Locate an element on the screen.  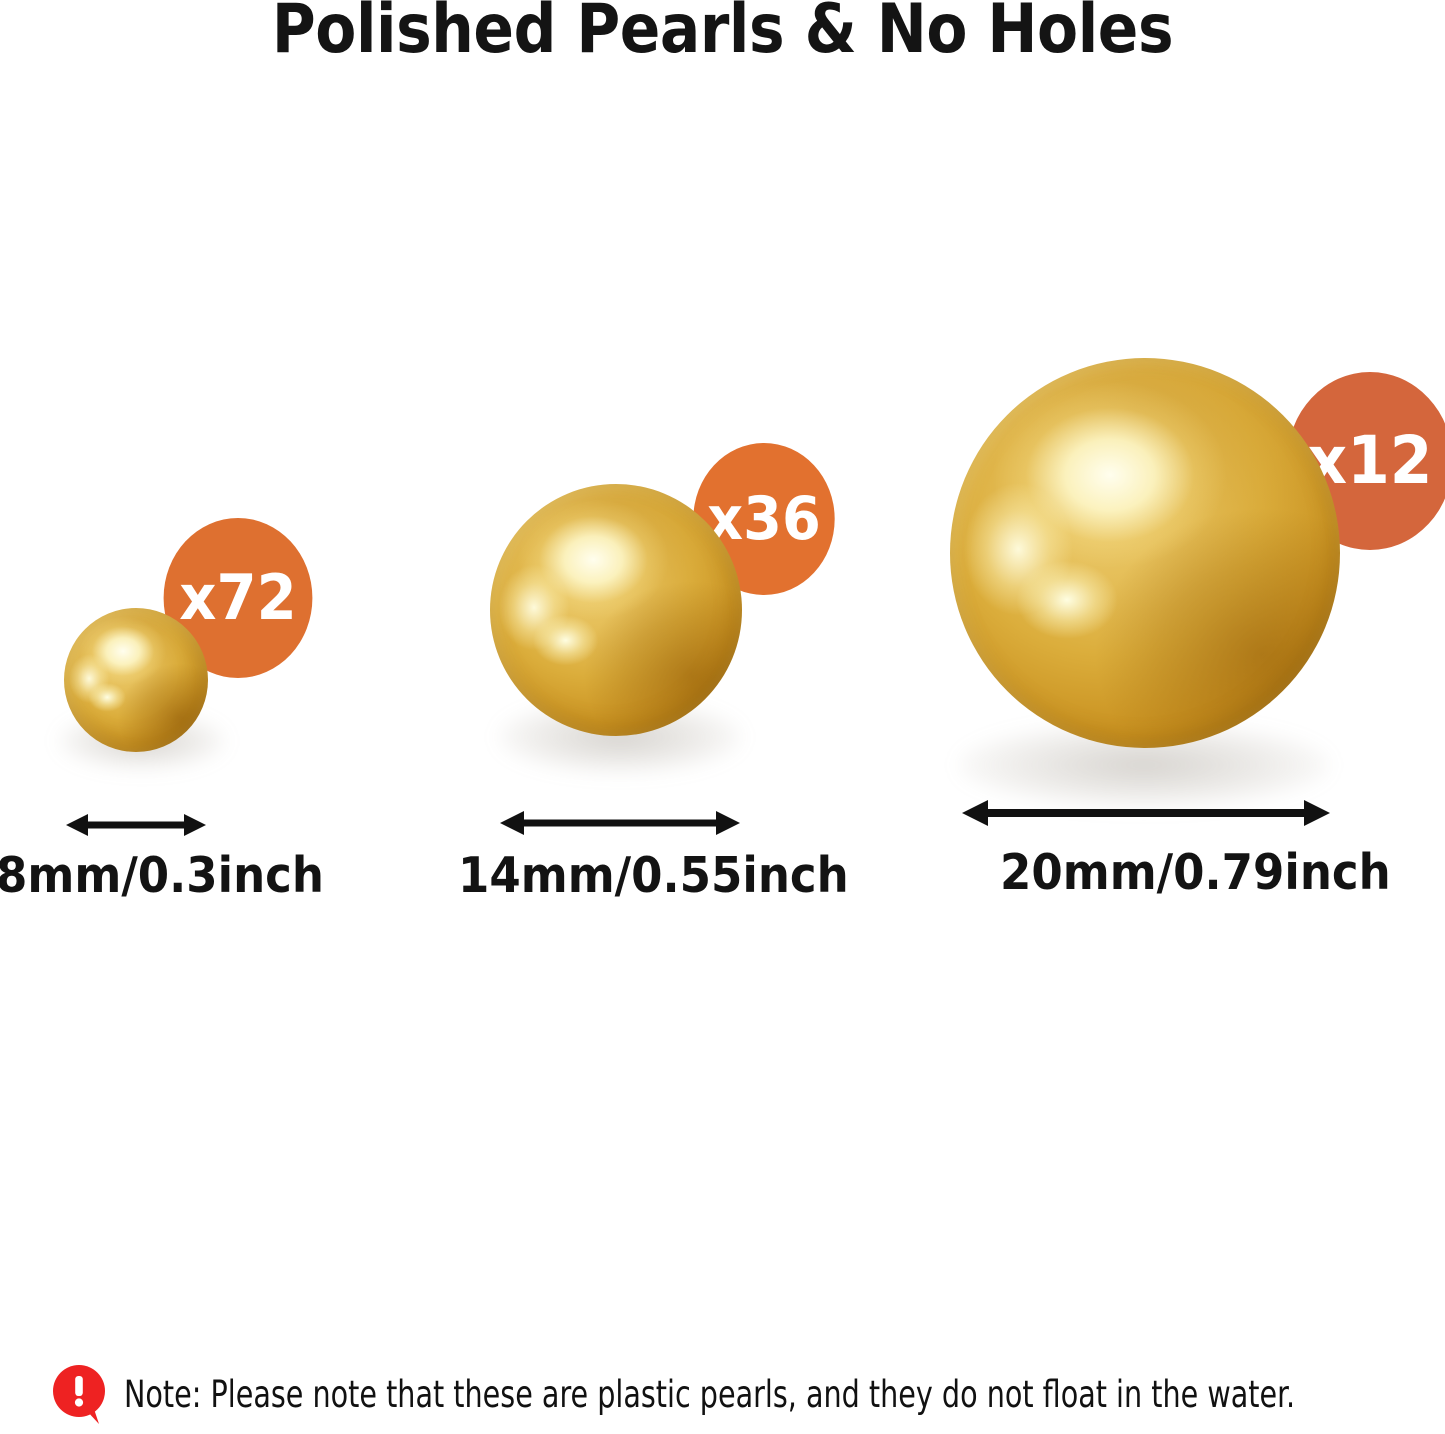
pearl-image-8mm is located at coordinates (136, 680).